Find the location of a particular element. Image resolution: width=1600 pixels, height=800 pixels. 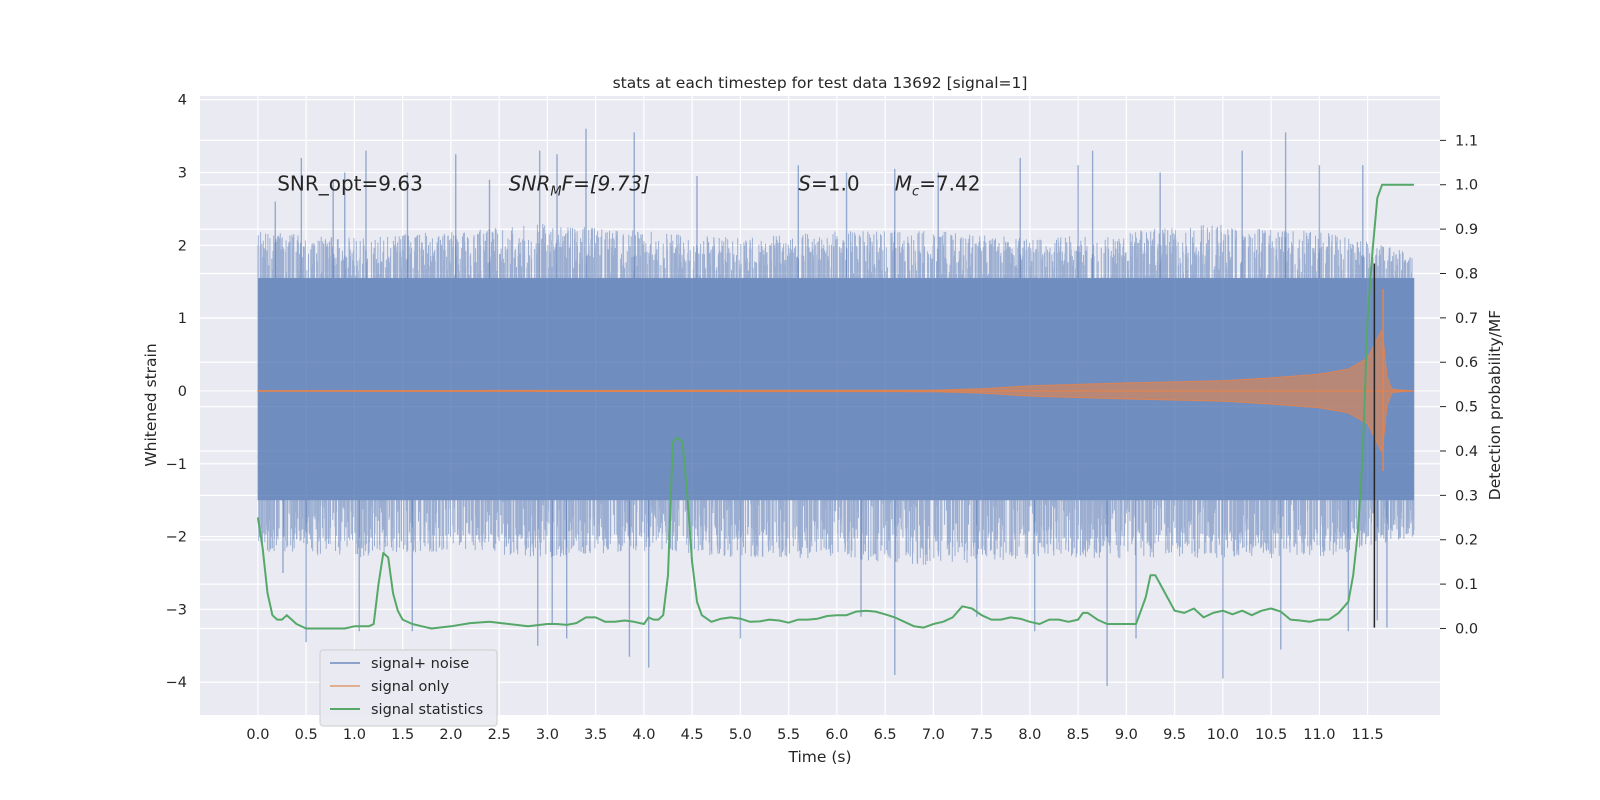

x-tick-label: 0.0 is located at coordinates (257, 735).